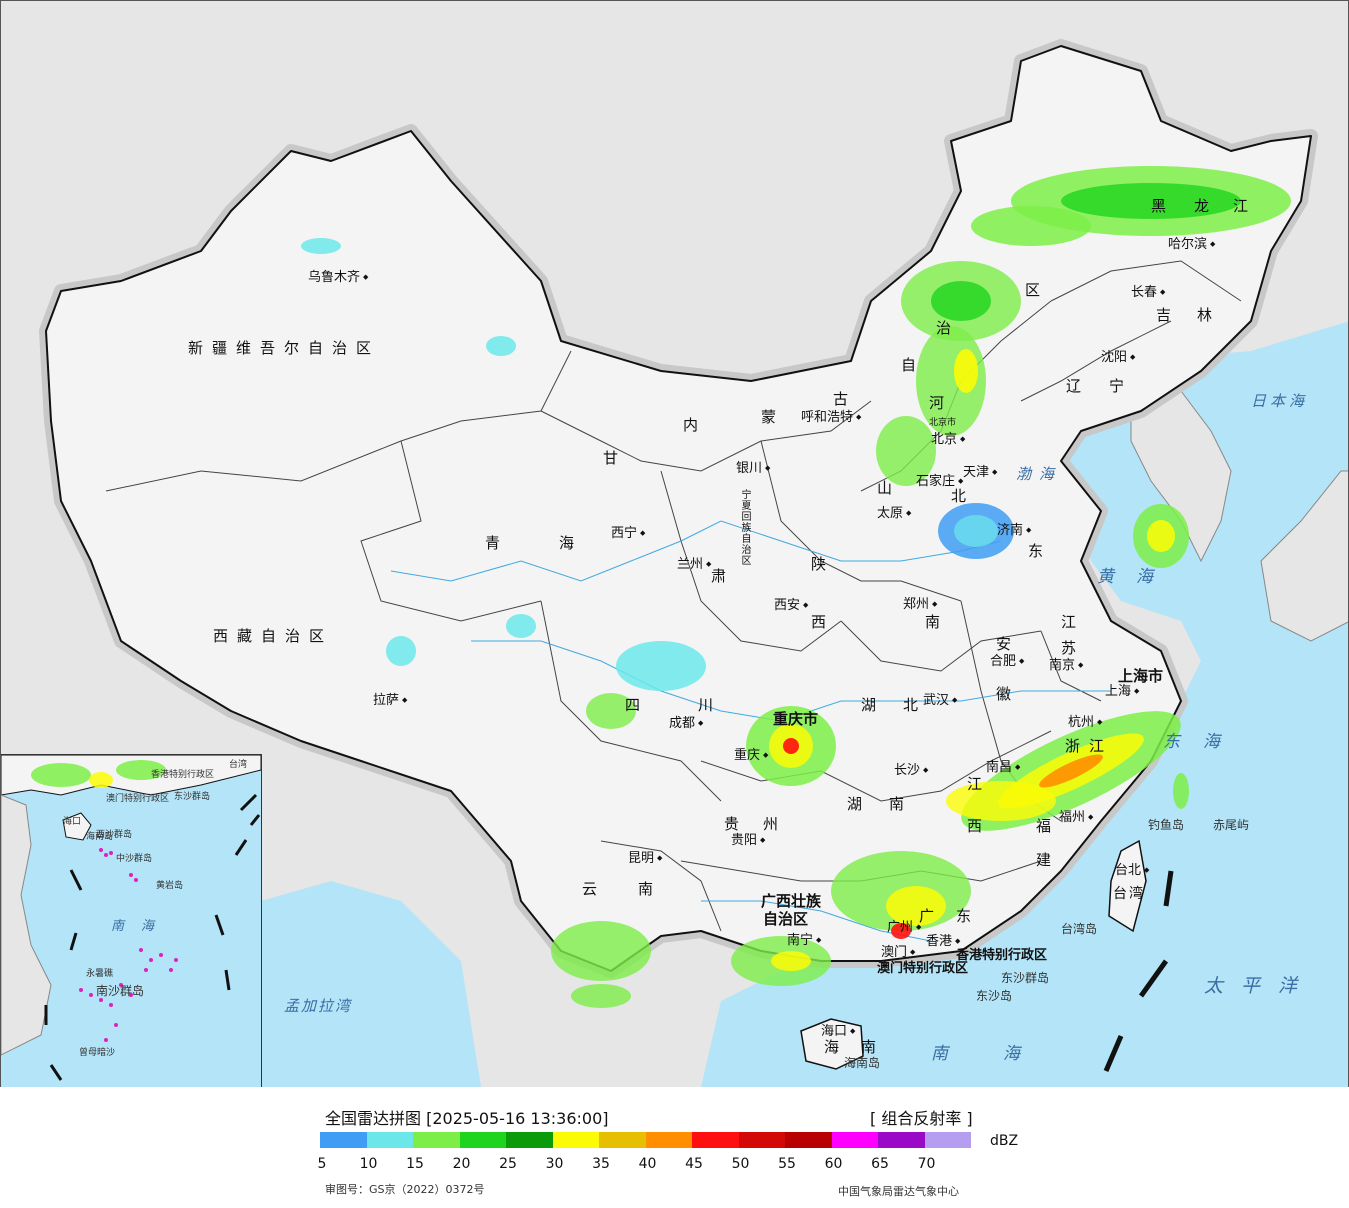 The height and width of the screenshot is (1208, 1349). I want to click on sea-south-2: 海, so click(1016, 1054).